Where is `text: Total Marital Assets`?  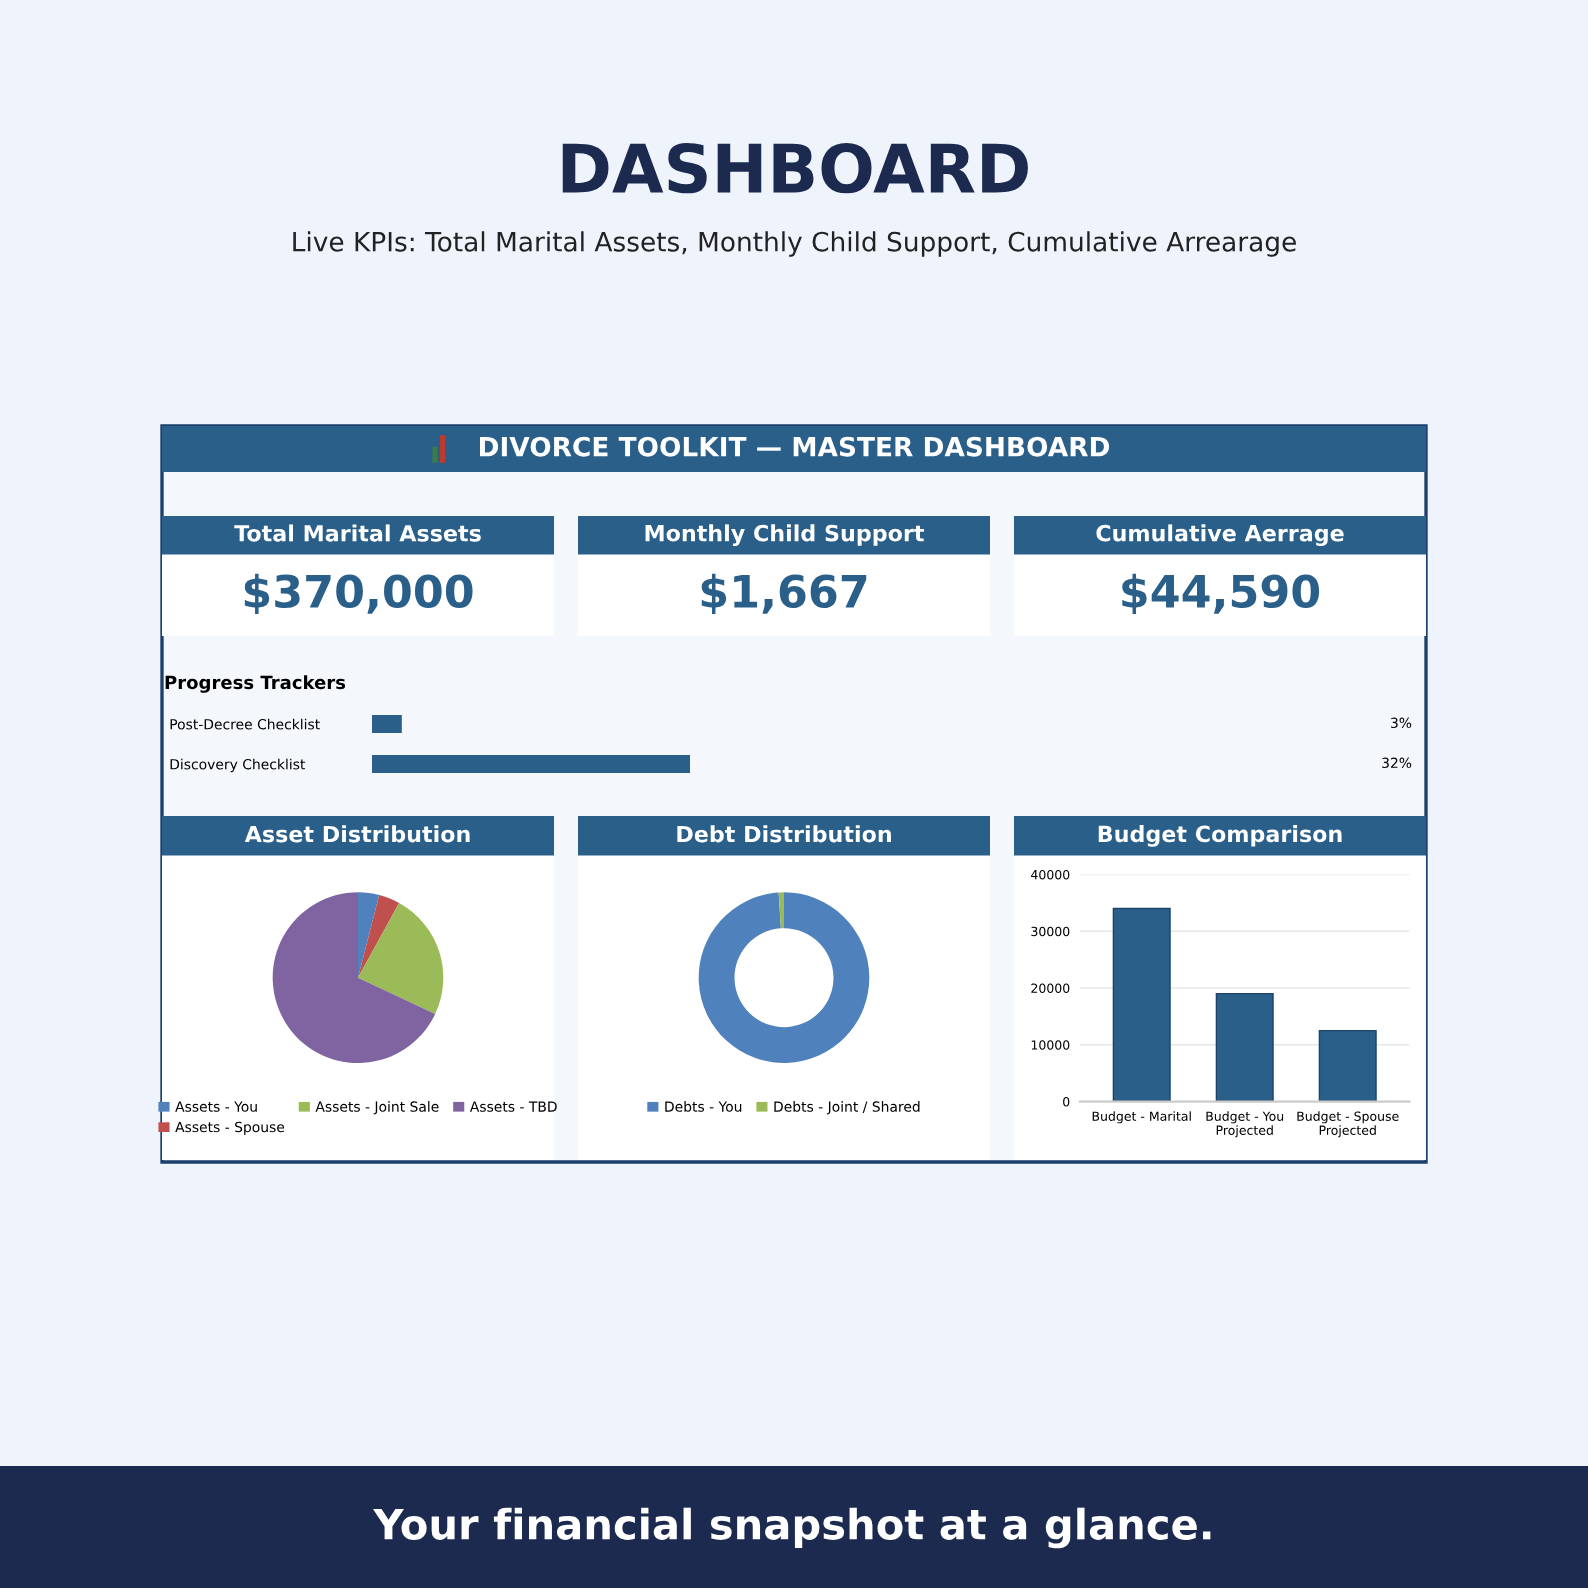 text: Total Marital Assets is located at coordinates (357, 533).